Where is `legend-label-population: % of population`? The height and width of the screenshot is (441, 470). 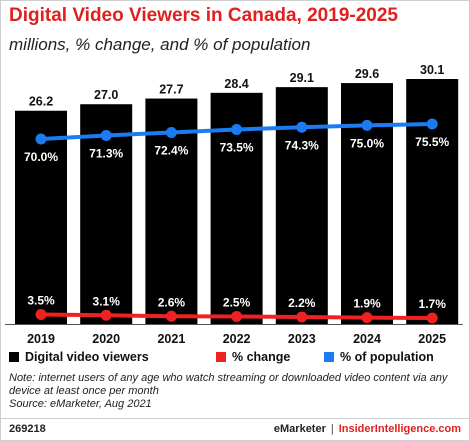 legend-label-population: % of population is located at coordinates (387, 357).